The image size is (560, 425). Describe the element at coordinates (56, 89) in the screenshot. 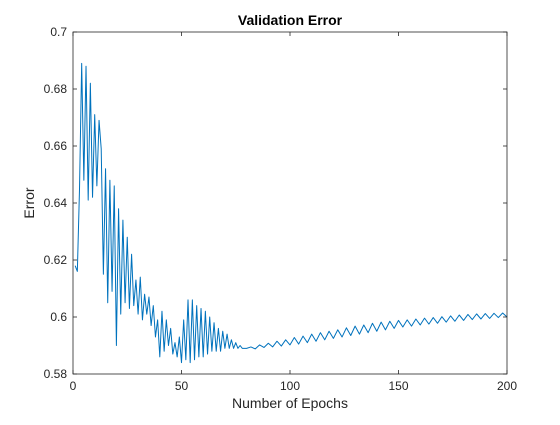

I see `y-tick-label: 0.68` at that location.